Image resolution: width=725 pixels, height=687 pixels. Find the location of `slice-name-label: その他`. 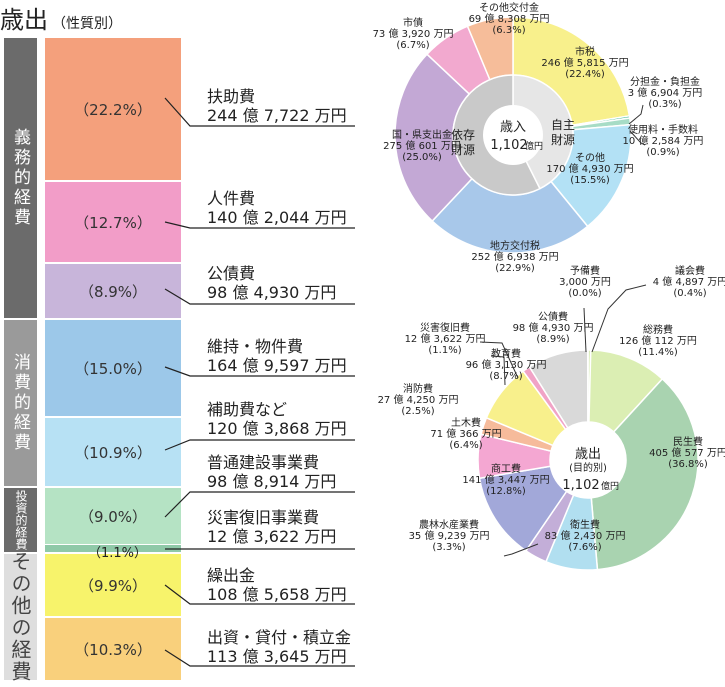

slice-name-label: その他 is located at coordinates (590, 157).